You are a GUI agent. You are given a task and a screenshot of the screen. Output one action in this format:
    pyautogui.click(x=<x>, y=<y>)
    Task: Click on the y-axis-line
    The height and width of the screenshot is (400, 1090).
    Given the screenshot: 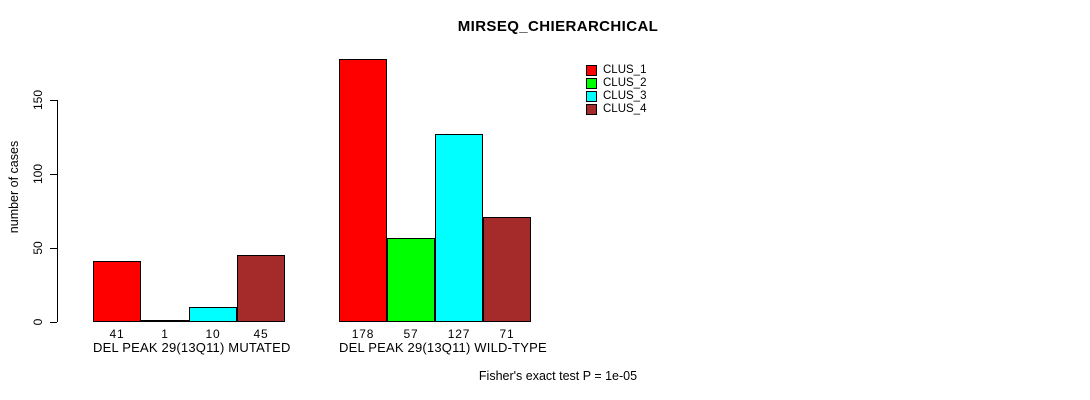 What is the action you would take?
    pyautogui.click(x=57, y=211)
    